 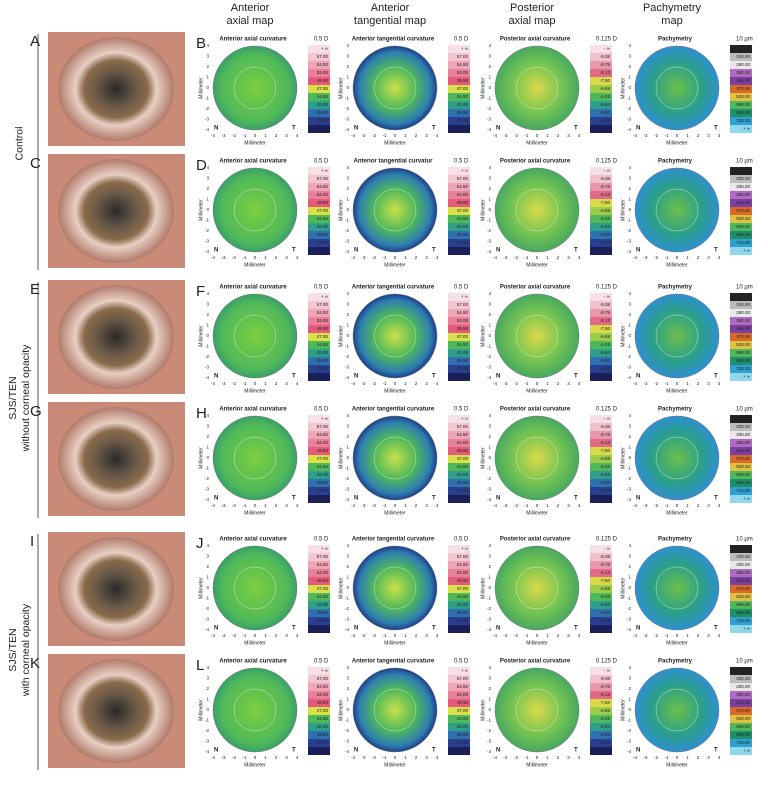 I want to click on scale-label: 54.50, so click(x=323, y=64).